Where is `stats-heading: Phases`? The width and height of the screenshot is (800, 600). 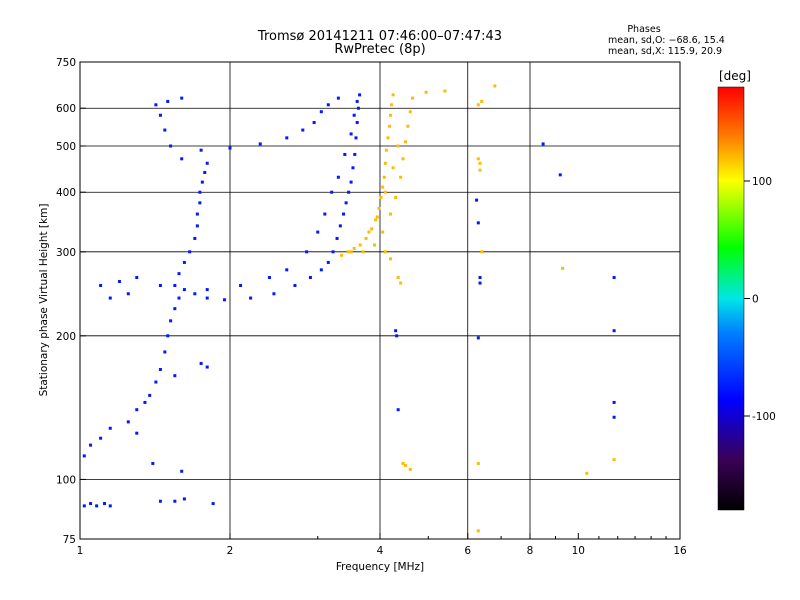 stats-heading: Phases is located at coordinates (643, 29).